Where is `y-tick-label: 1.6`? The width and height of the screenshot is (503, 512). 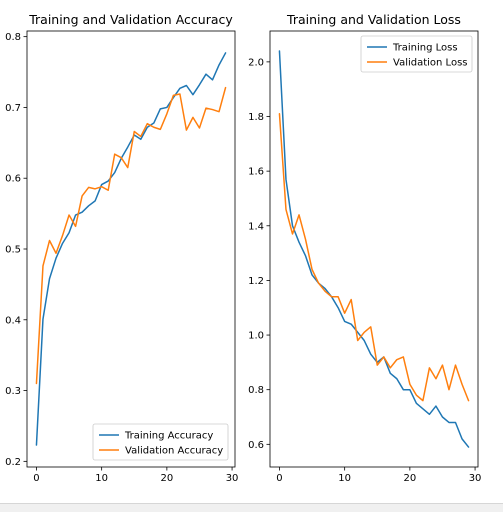
y-tick-label: 1.6 is located at coordinates (256, 172).